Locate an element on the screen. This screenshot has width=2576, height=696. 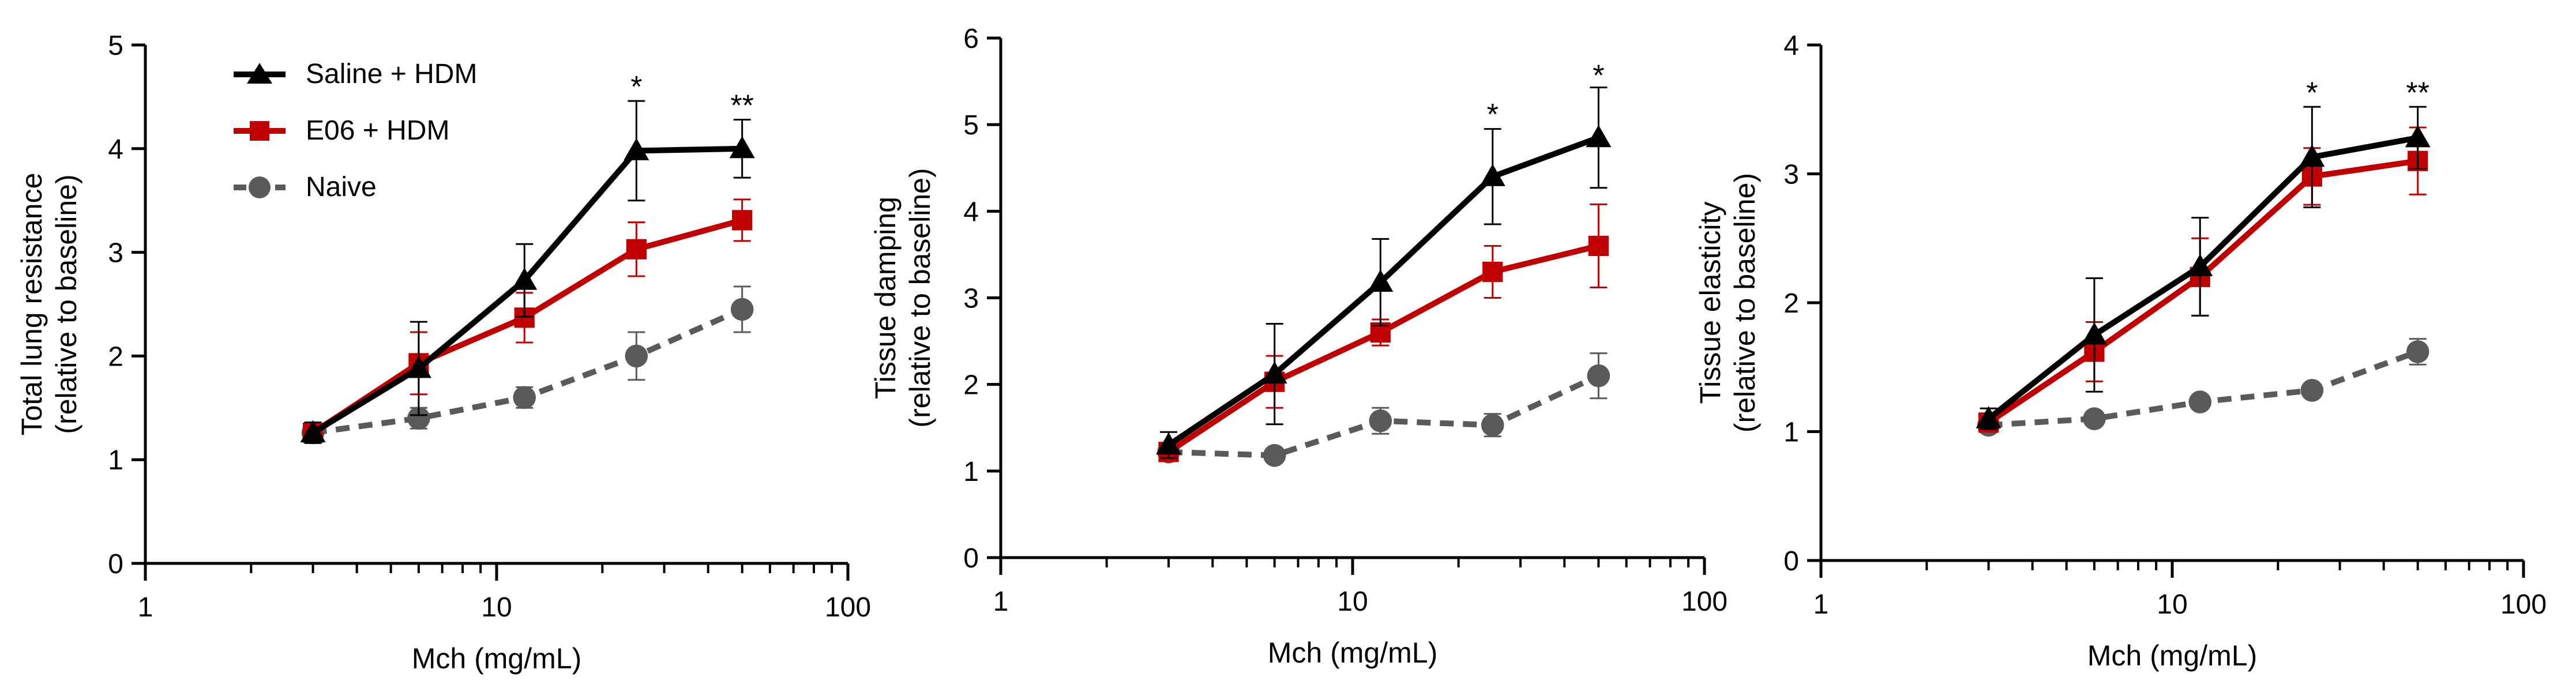
y-axis-label: Tissue damping(relative to baseline) is located at coordinates (902, 297).